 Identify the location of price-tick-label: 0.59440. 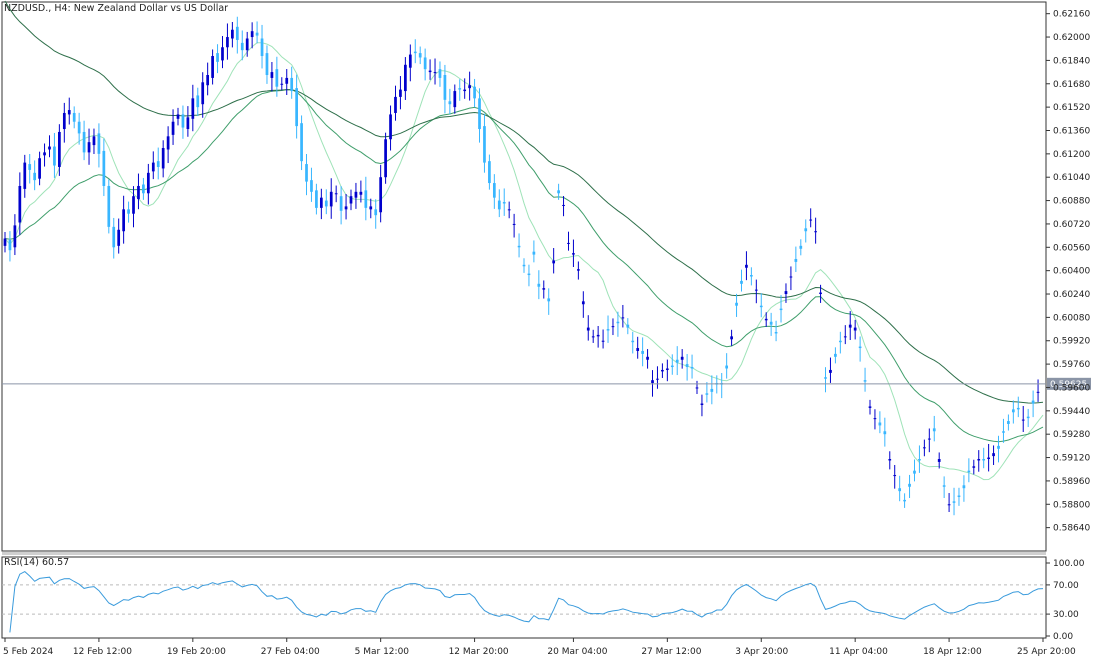
(1071, 412).